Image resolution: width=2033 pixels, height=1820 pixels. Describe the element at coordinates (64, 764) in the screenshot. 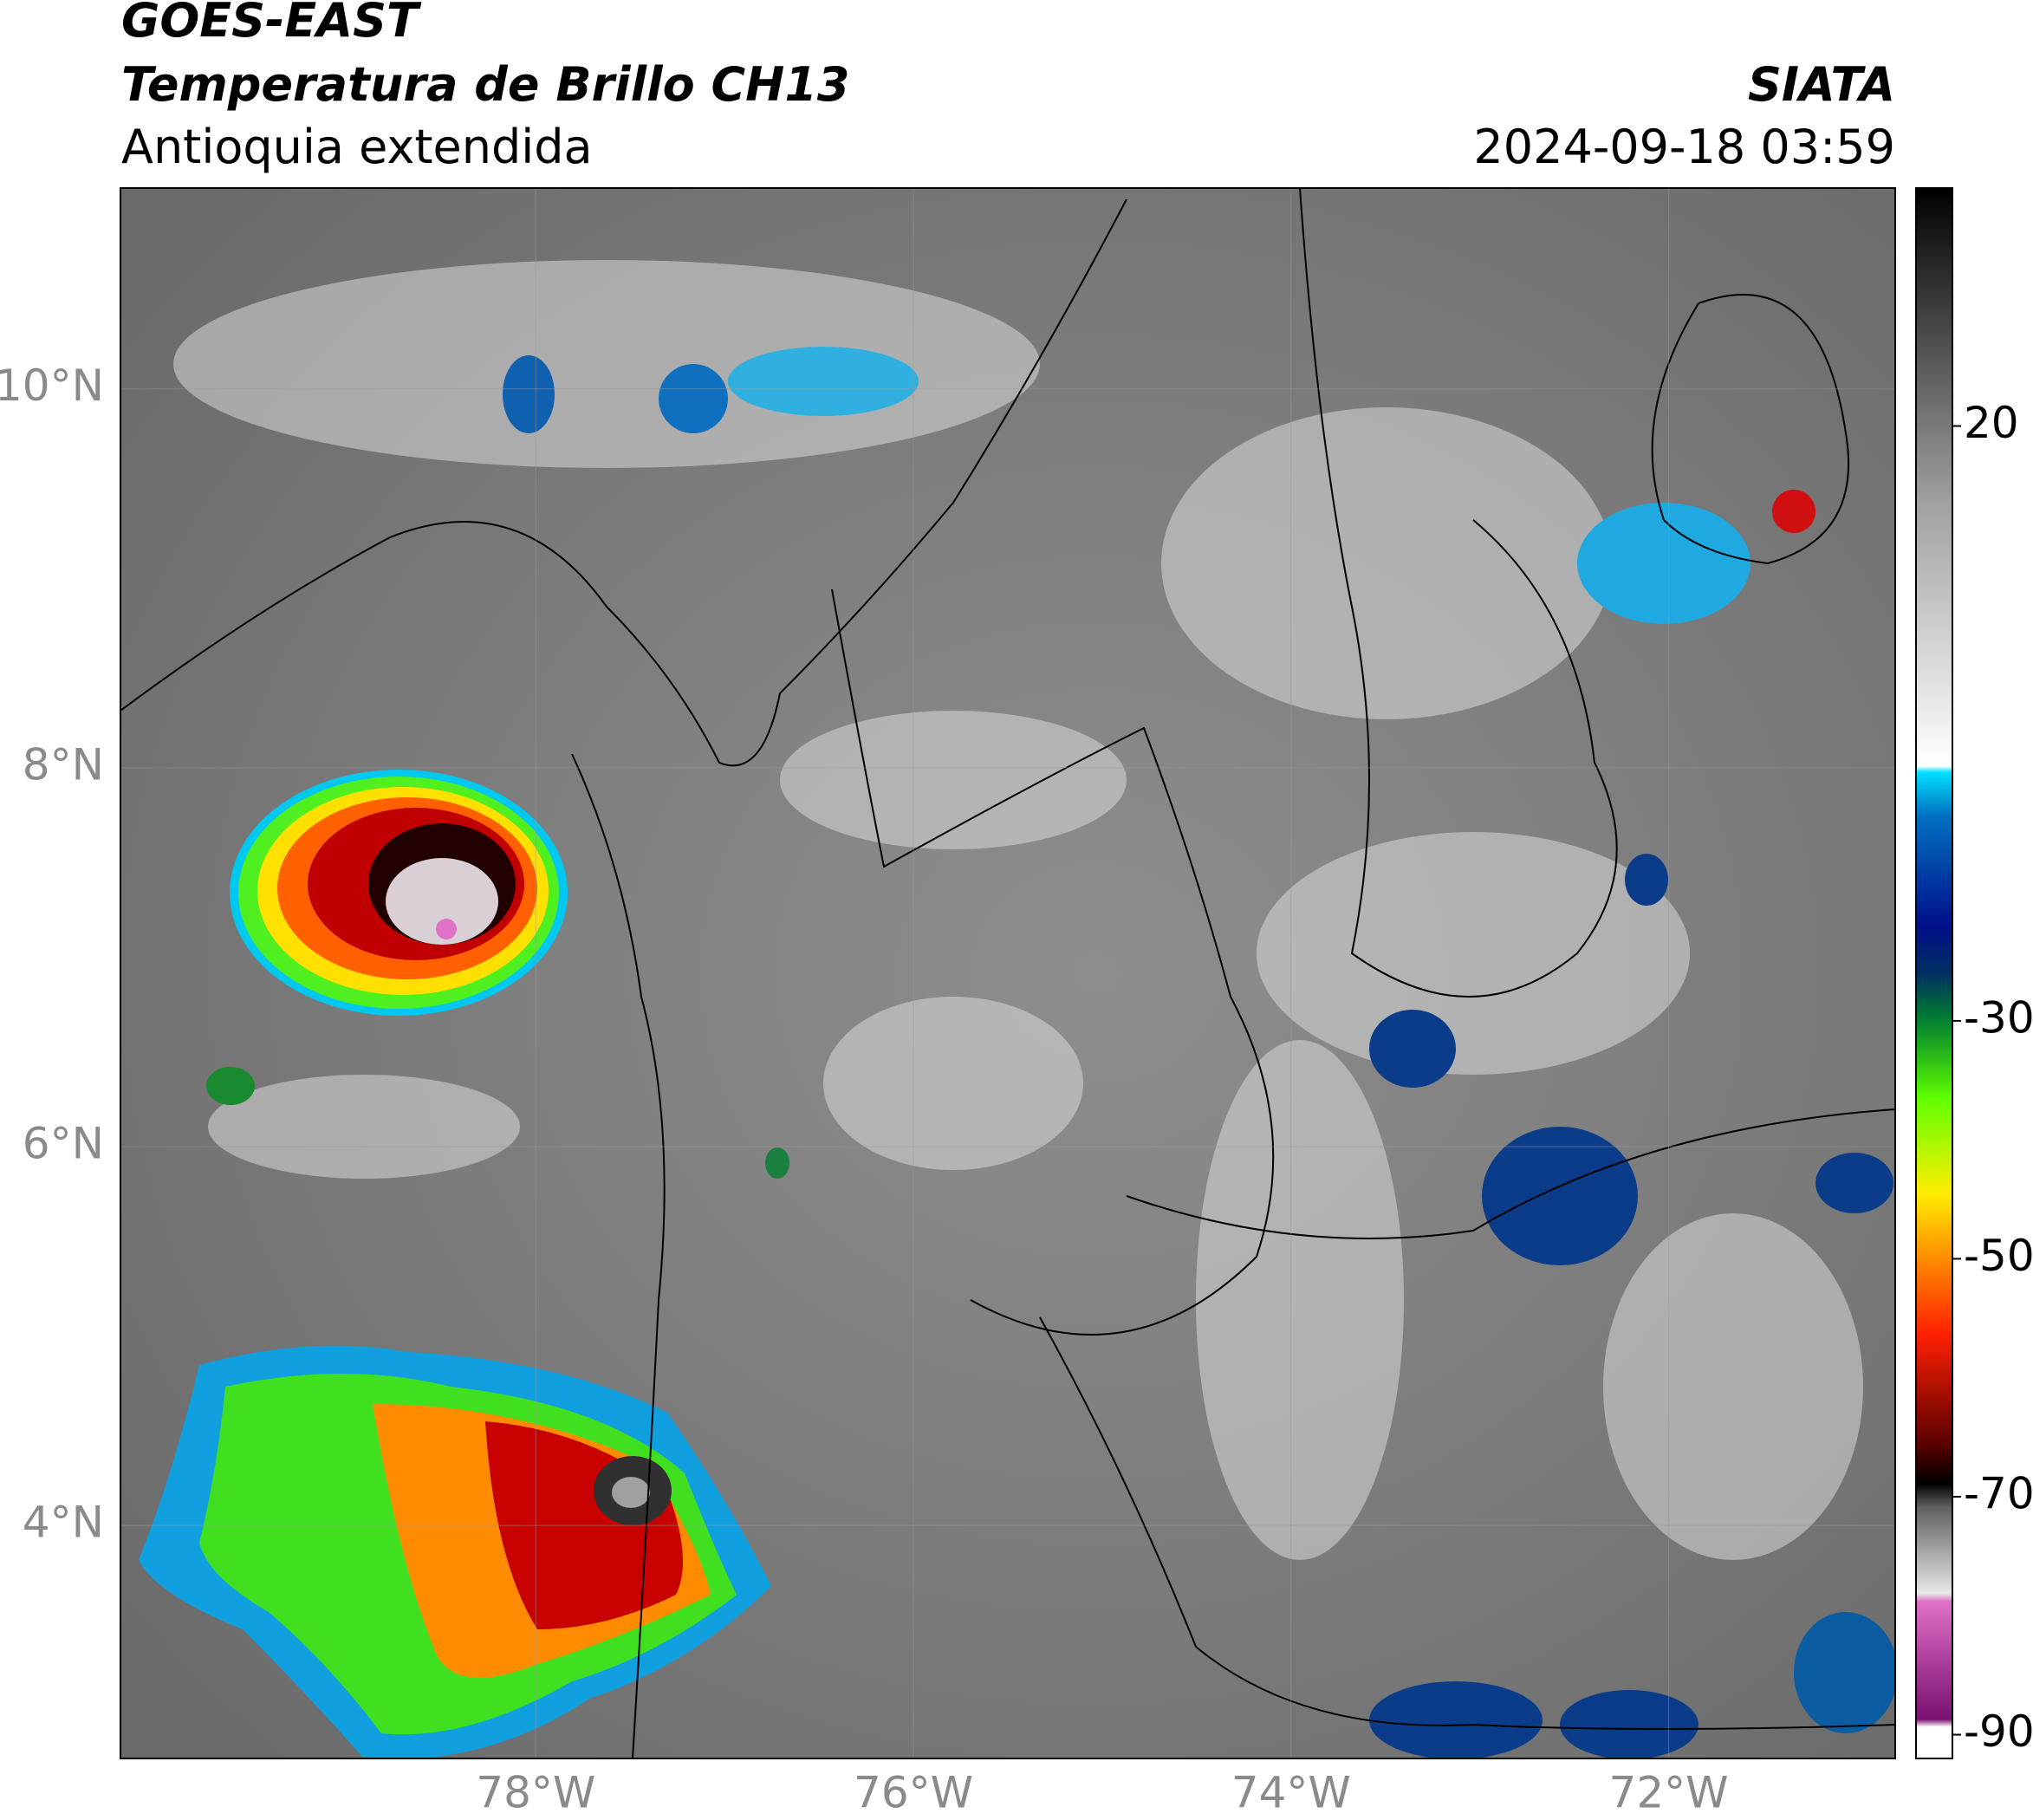

I see `y-tick-label: 8°N` at that location.